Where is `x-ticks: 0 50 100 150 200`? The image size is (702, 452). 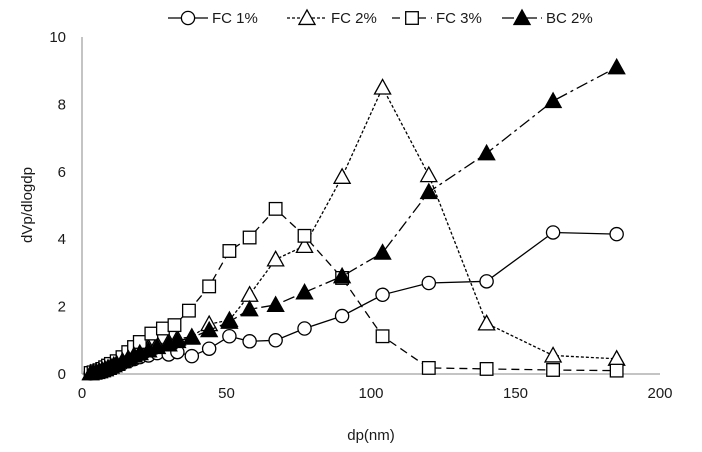
x-ticks: 0 50 100 150 200 is located at coordinates (375, 393).